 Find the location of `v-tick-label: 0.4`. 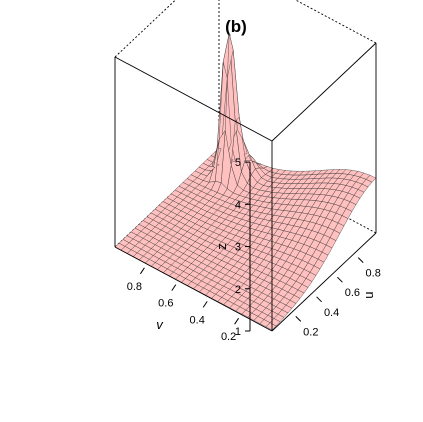

v-tick-label: 0.4 is located at coordinates (197, 320).